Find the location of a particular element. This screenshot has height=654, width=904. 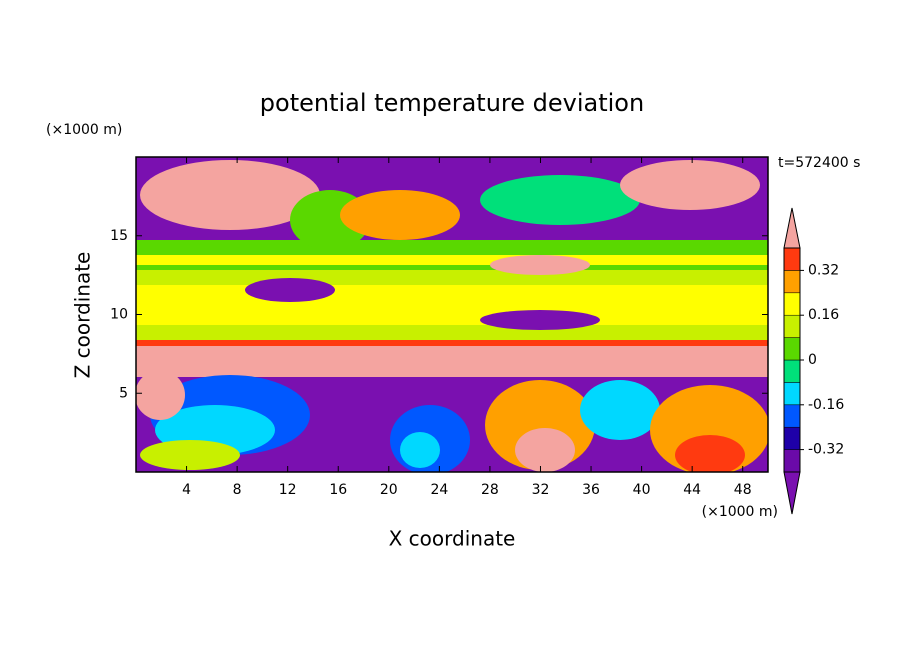

x-tick-label: 4 is located at coordinates (186, 490).